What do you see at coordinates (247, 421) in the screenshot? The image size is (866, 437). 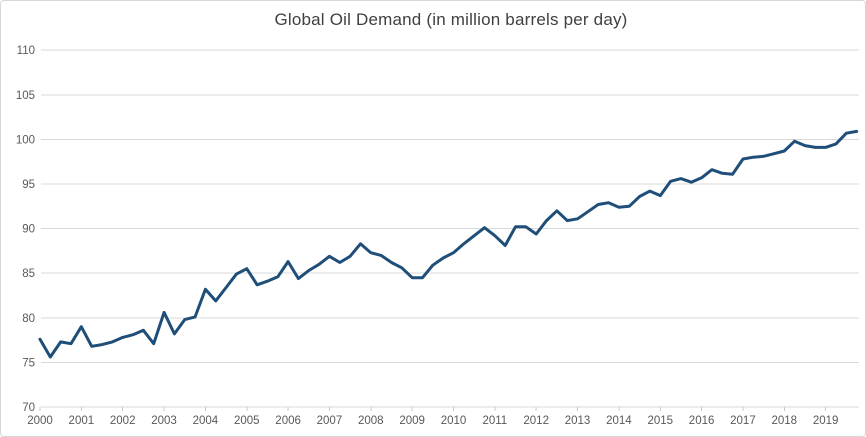 I see `x-axis-label-2005: 2005` at bounding box center [247, 421].